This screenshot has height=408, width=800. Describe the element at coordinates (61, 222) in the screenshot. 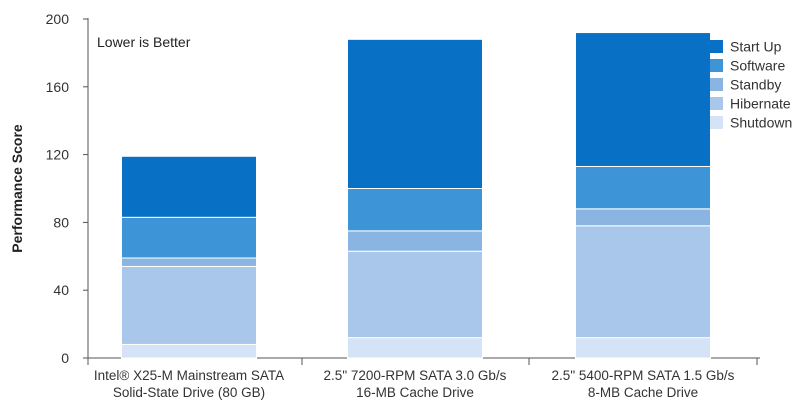

I see `y-tick-label: 80` at that location.